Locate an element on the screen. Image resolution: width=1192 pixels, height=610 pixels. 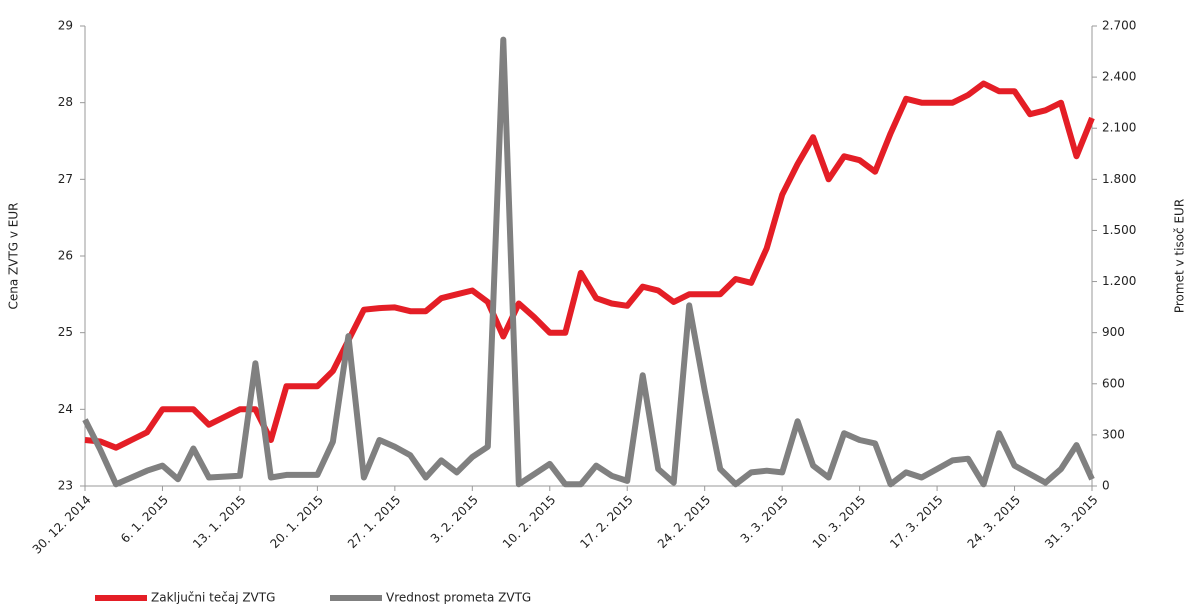
x-tick-label: 3. 3. 2015 is located at coordinates (764, 519).